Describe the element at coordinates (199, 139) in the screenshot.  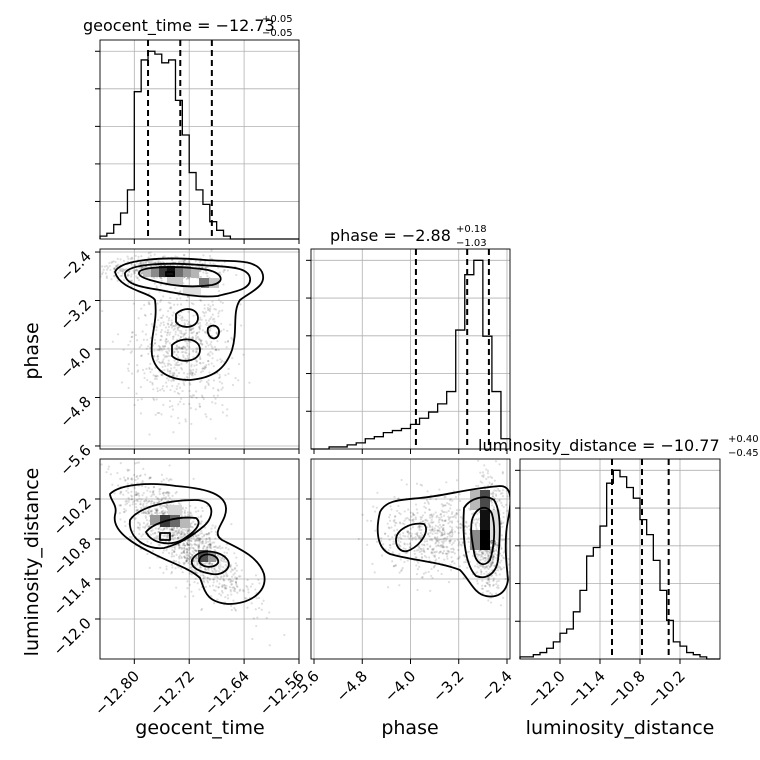
I see `axes-frame` at that location.